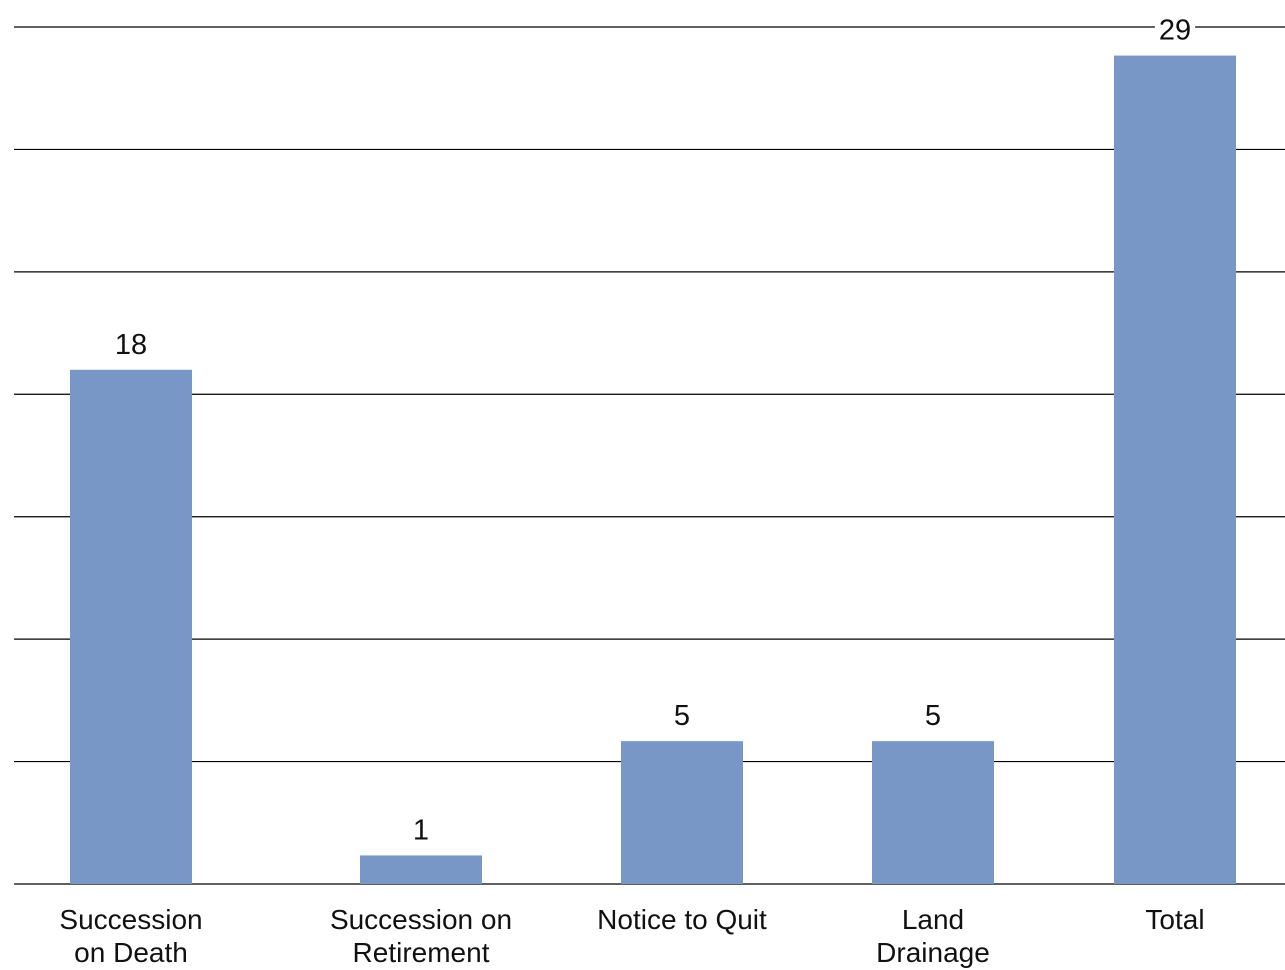 This screenshot has width=1285, height=970. I want to click on category-label: Succession on, so click(421, 919).